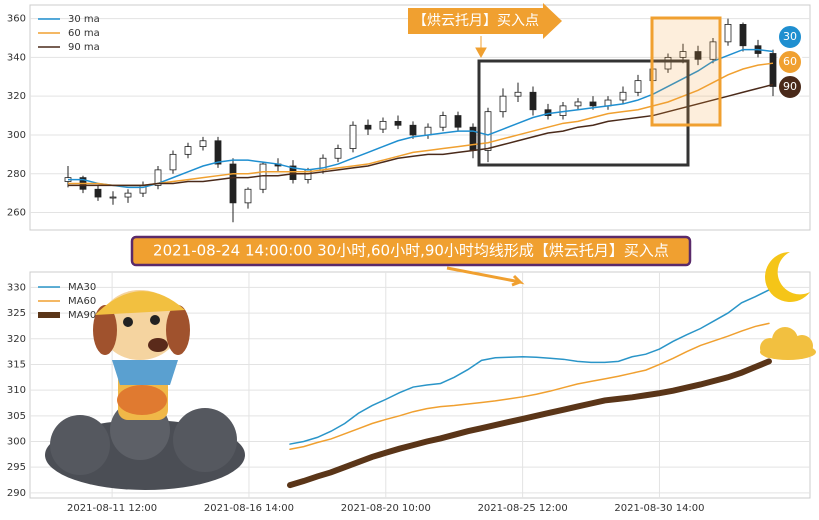 The height and width of the screenshot is (520, 819). I want to click on moon, so click(787, 277).